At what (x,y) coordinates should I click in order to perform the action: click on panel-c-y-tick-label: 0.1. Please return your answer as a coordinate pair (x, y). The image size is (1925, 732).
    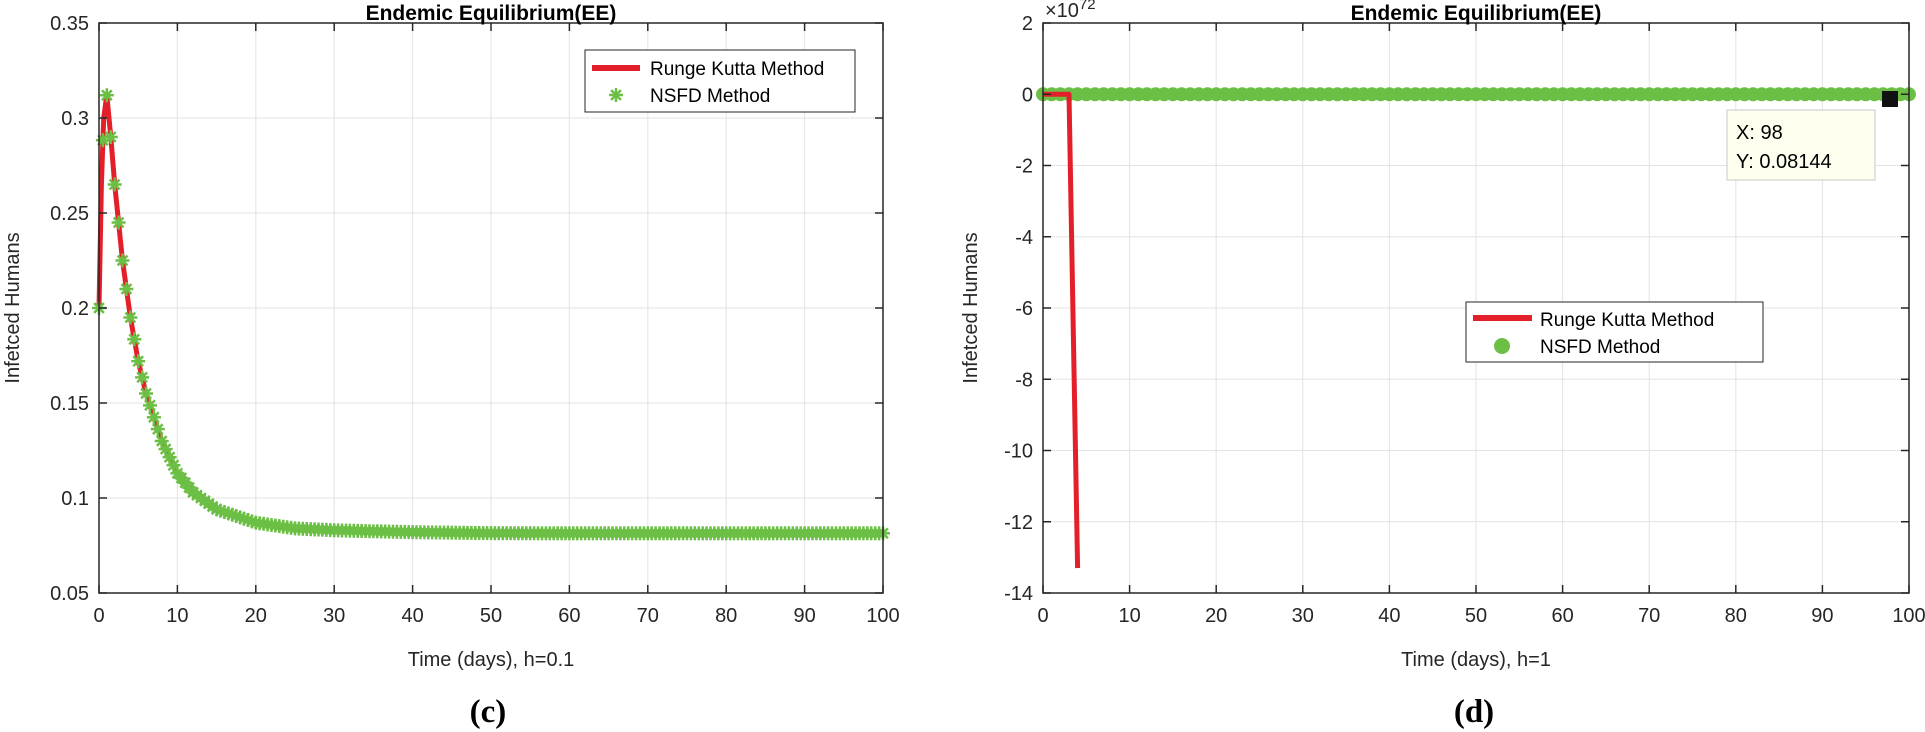
    Looking at the image, I should click on (75, 499).